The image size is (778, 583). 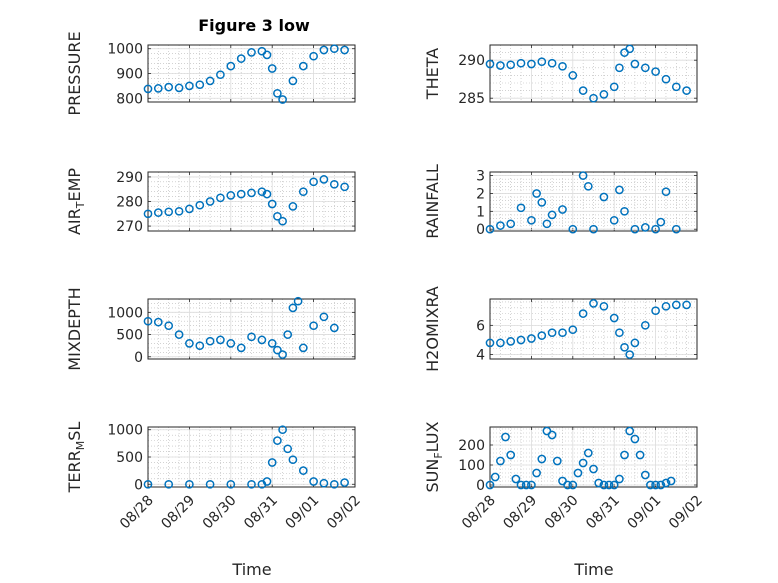 What do you see at coordinates (220, 513) in the screenshot?
I see `x-tick-label: 08/30` at bounding box center [220, 513].